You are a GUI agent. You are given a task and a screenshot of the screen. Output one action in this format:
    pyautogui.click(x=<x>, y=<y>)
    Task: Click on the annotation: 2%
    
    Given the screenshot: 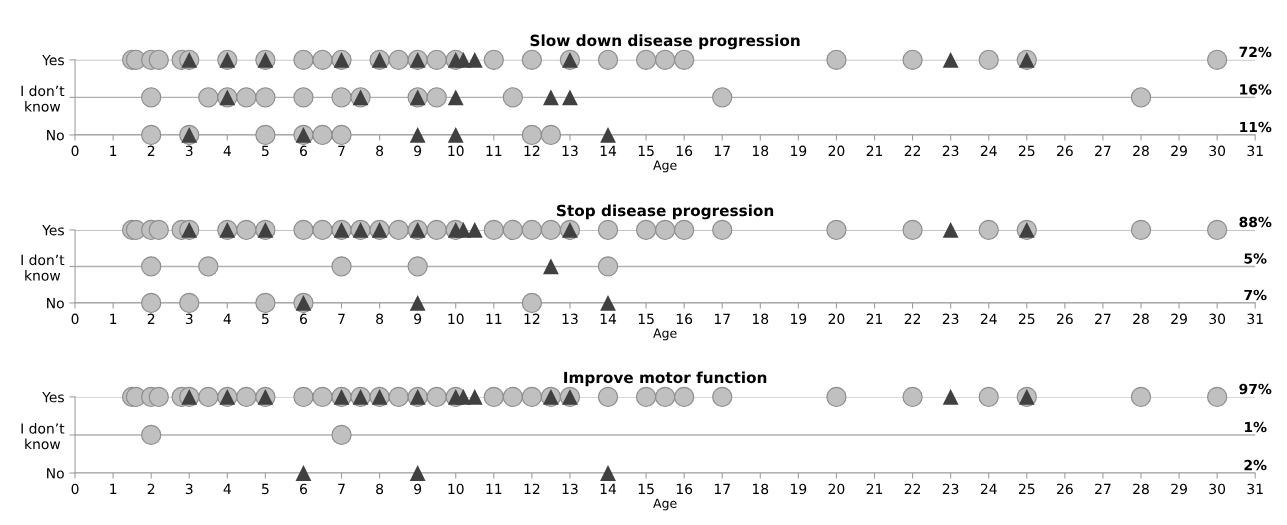 What is the action you would take?
    pyautogui.click(x=1255, y=465)
    